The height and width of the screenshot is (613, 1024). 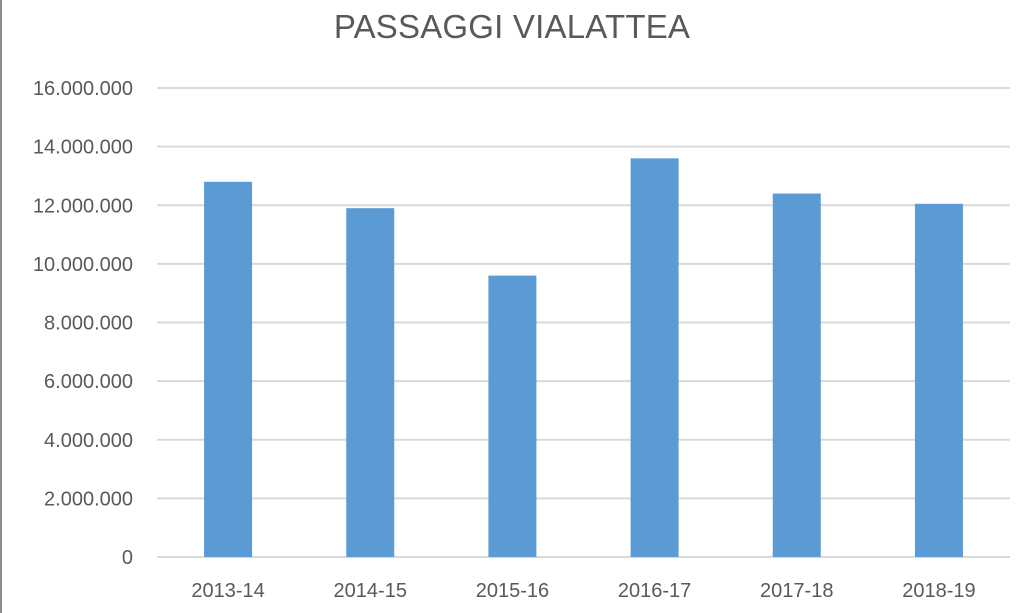 What do you see at coordinates (512, 591) in the screenshot?
I see `x-tick-label: 2015-16` at bounding box center [512, 591].